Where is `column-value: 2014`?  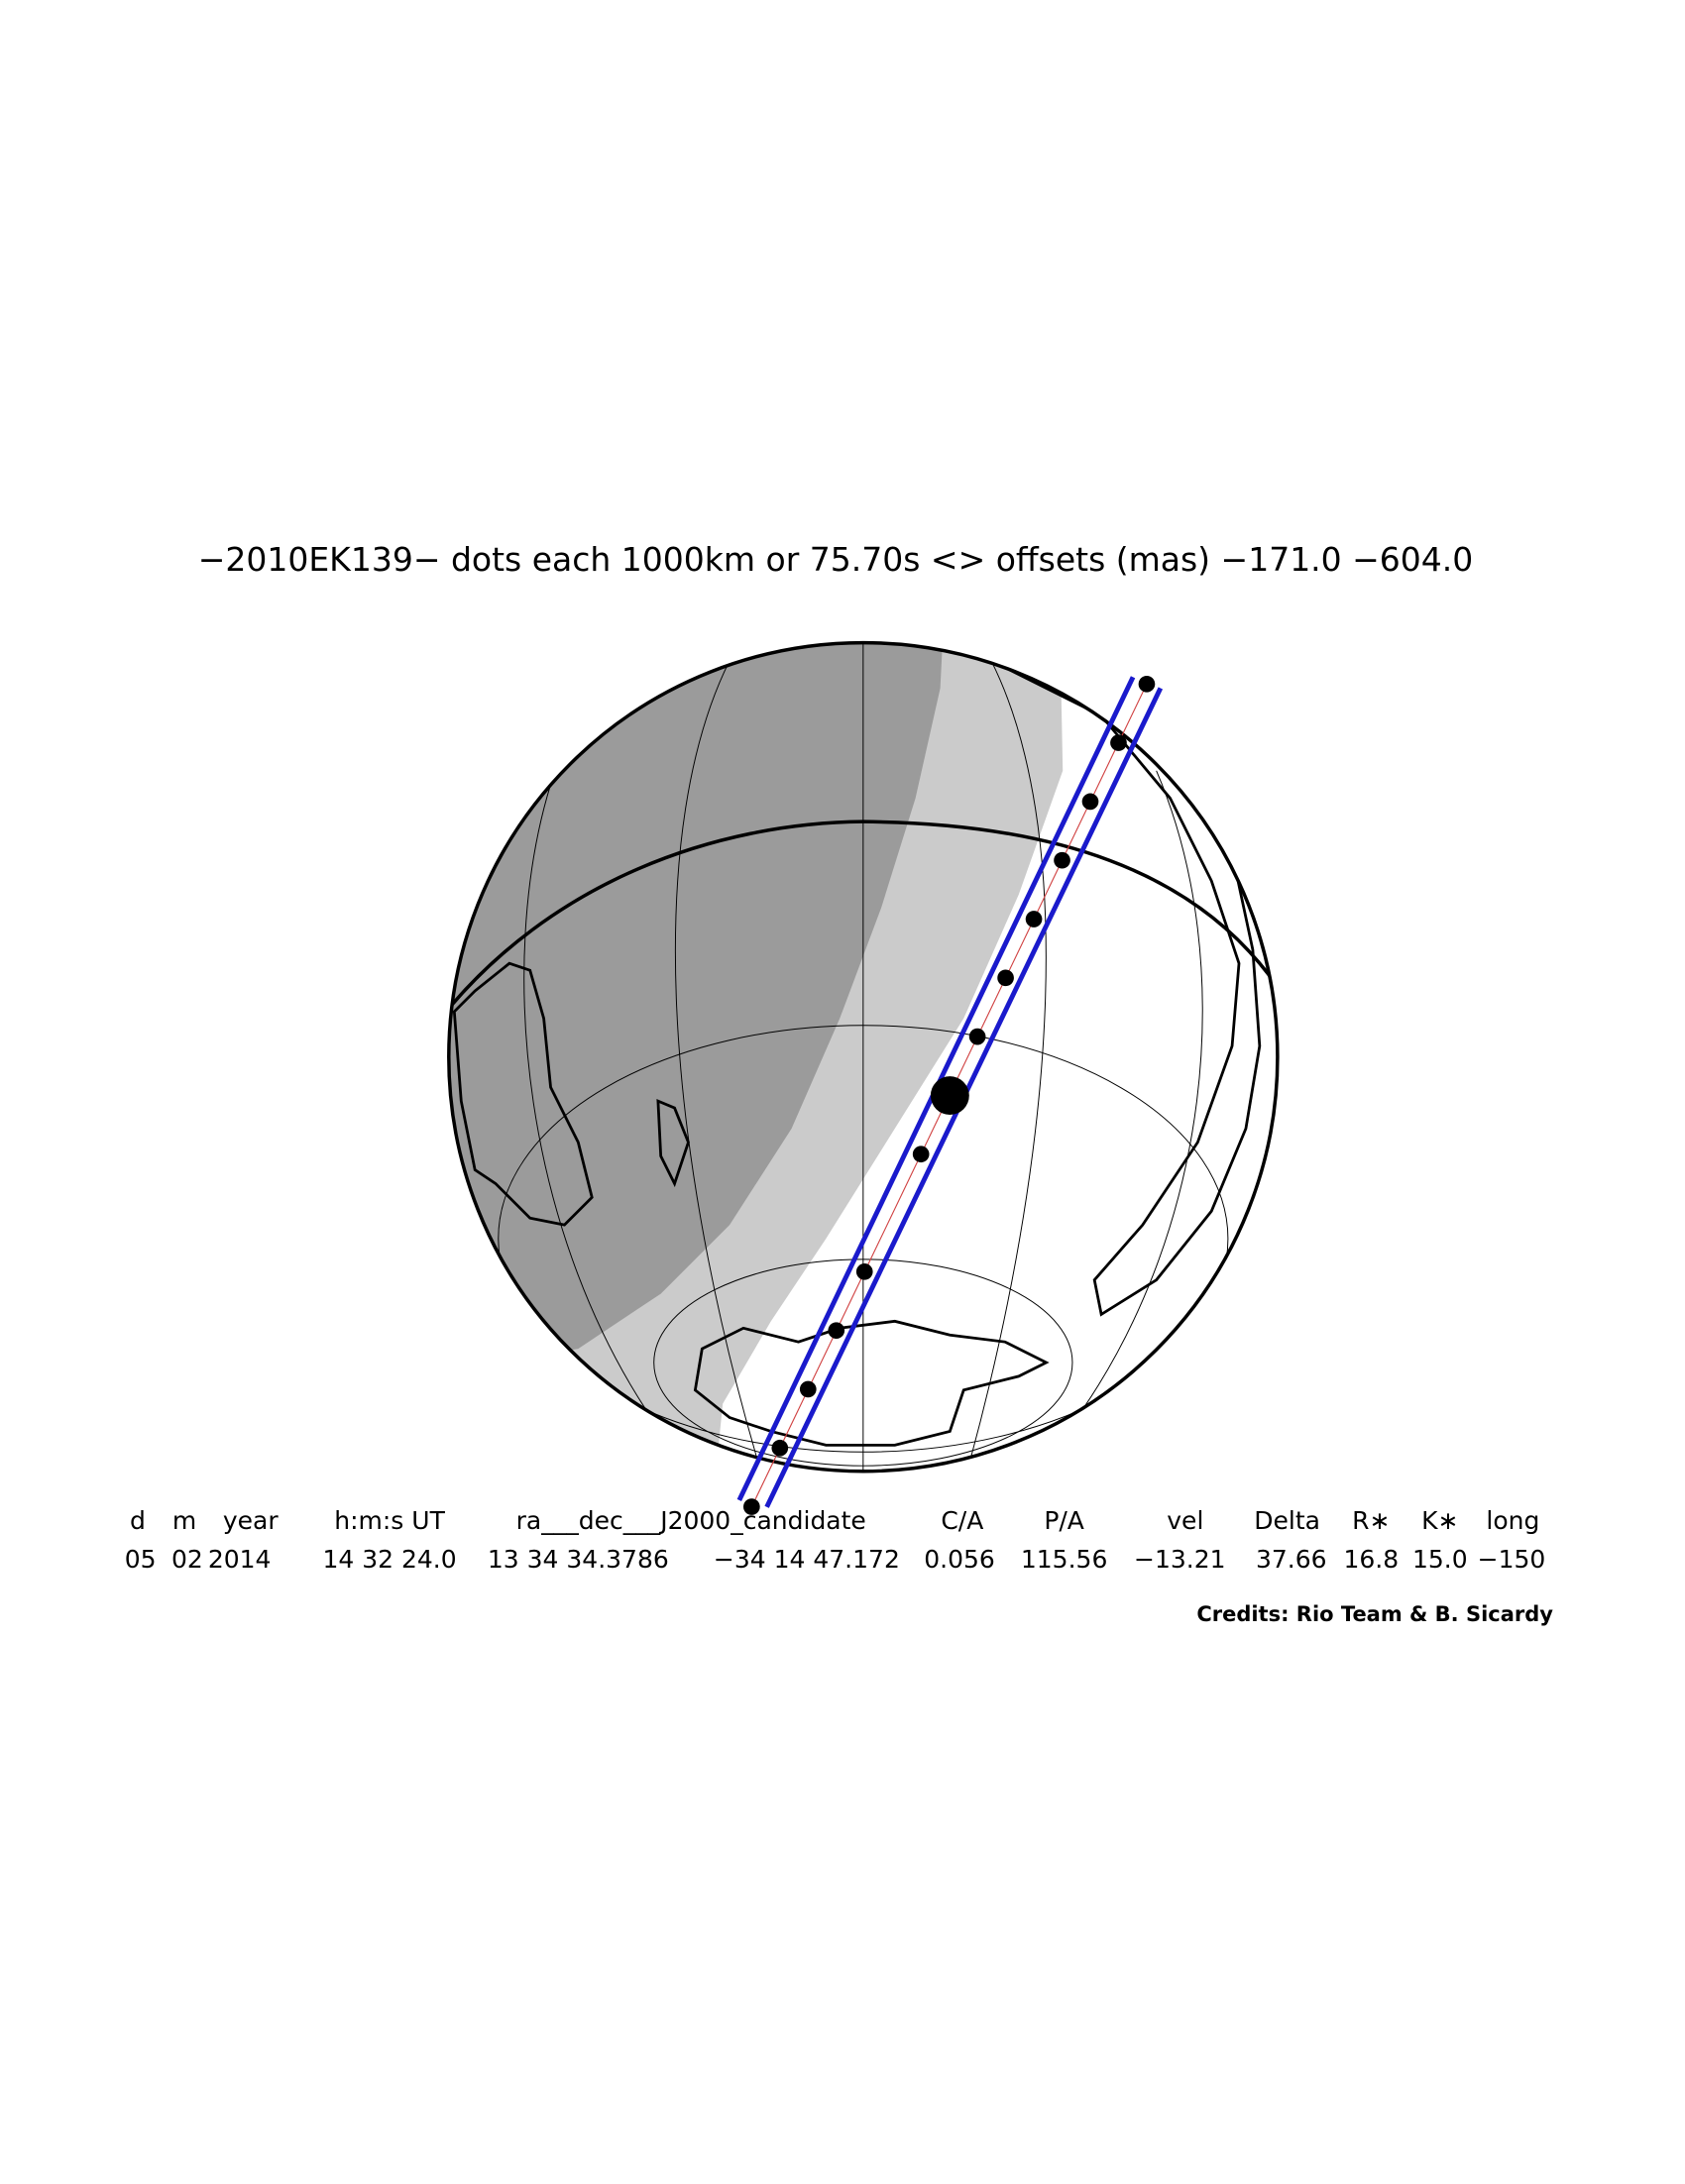
column-value: 2014 is located at coordinates (240, 1559).